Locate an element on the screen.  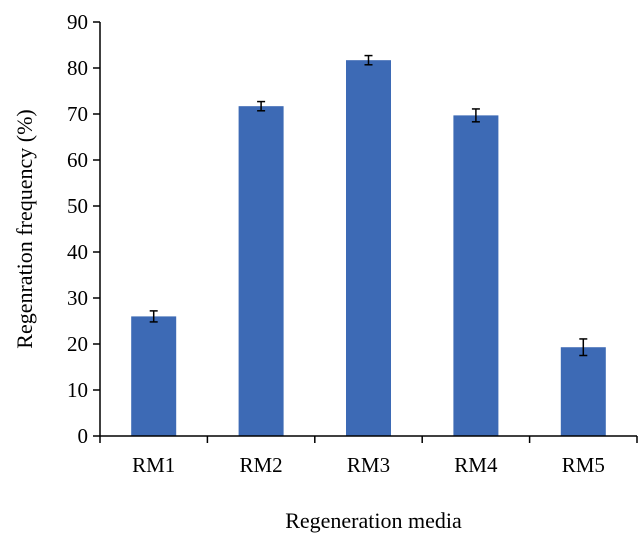
x-tick-label: RM4 is located at coordinates (476, 465).